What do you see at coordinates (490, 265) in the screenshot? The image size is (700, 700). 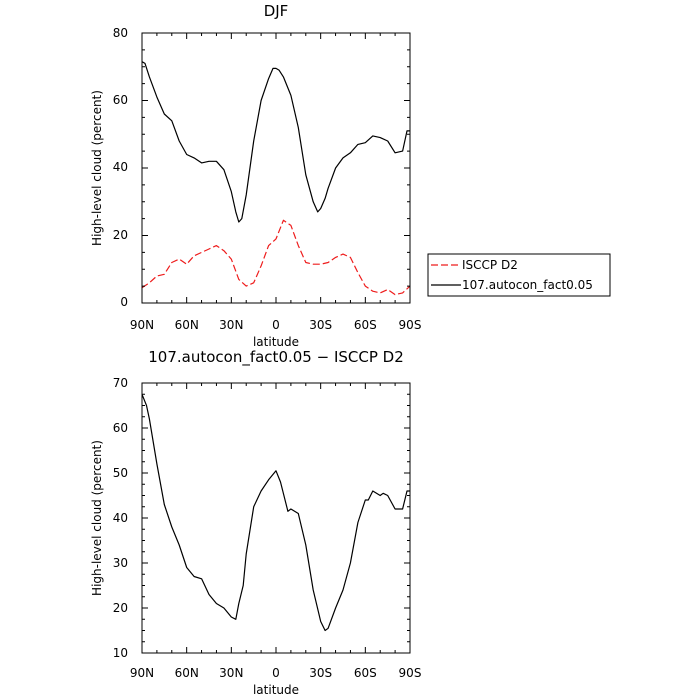 I see `legend-label-isccp: ISCCP D2` at bounding box center [490, 265].